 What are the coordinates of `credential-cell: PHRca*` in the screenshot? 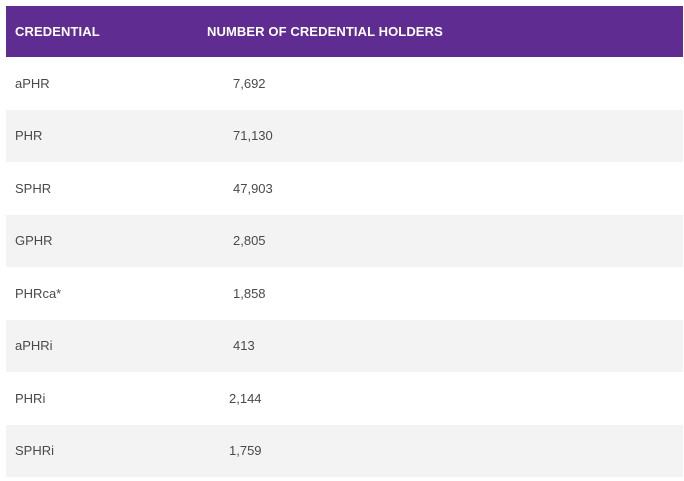 It's located at (38, 293).